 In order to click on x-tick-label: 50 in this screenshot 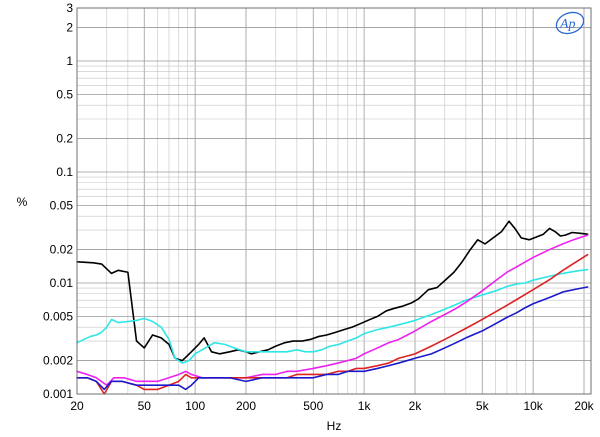, I will do `click(145, 406)`.